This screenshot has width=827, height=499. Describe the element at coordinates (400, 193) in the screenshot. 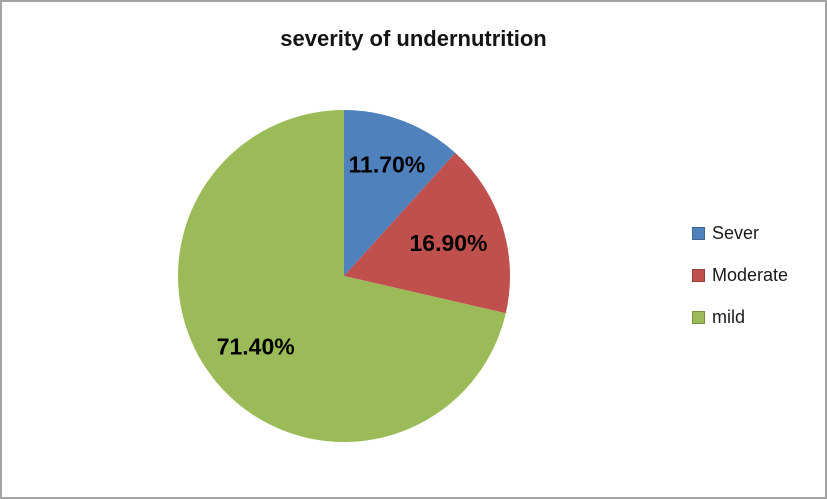

I see `pie-slice-sever` at that location.